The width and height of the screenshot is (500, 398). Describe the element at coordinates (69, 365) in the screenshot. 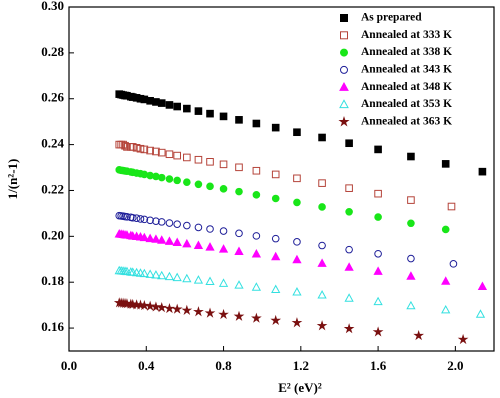

I see `x-tick-label: 0.0` at that location.